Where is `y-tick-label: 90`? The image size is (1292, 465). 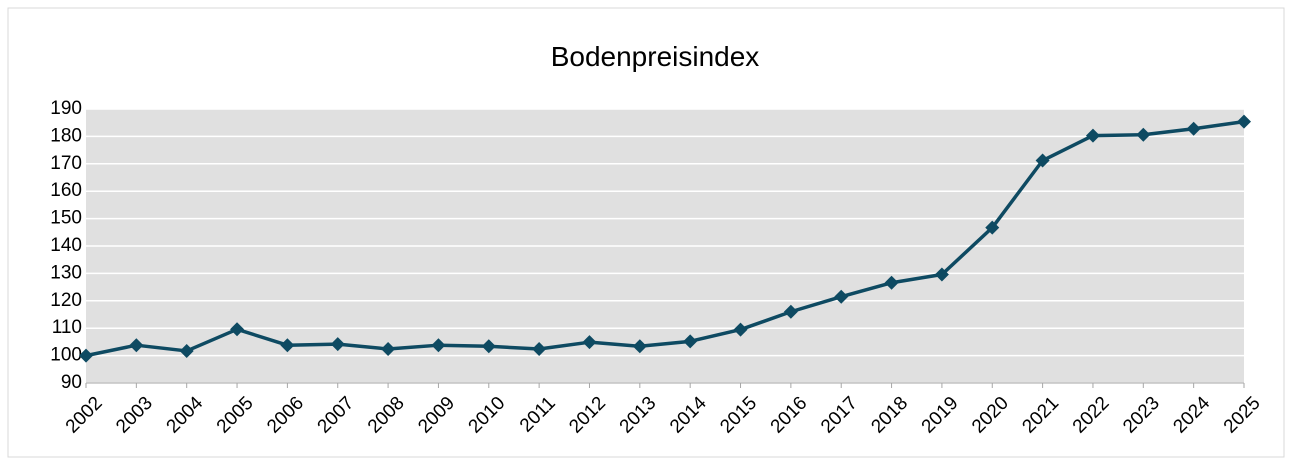
y-tick-label: 90 is located at coordinates (71, 382).